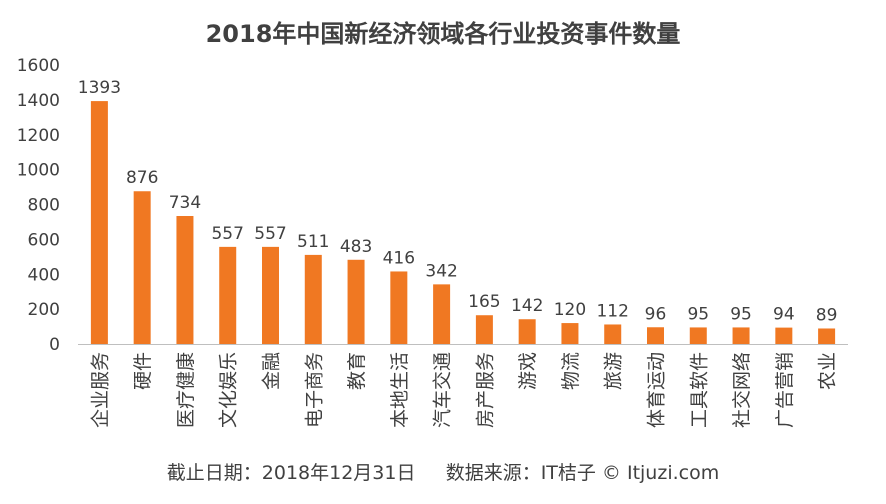 The image size is (886, 504). I want to click on bar-value-label: 483, so click(356, 247).